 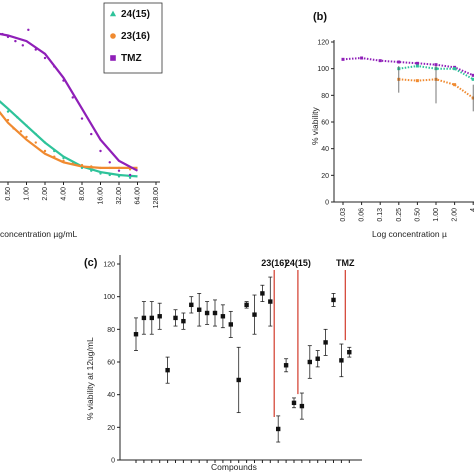 I want to click on panel-b-points, so click(x=407, y=84).